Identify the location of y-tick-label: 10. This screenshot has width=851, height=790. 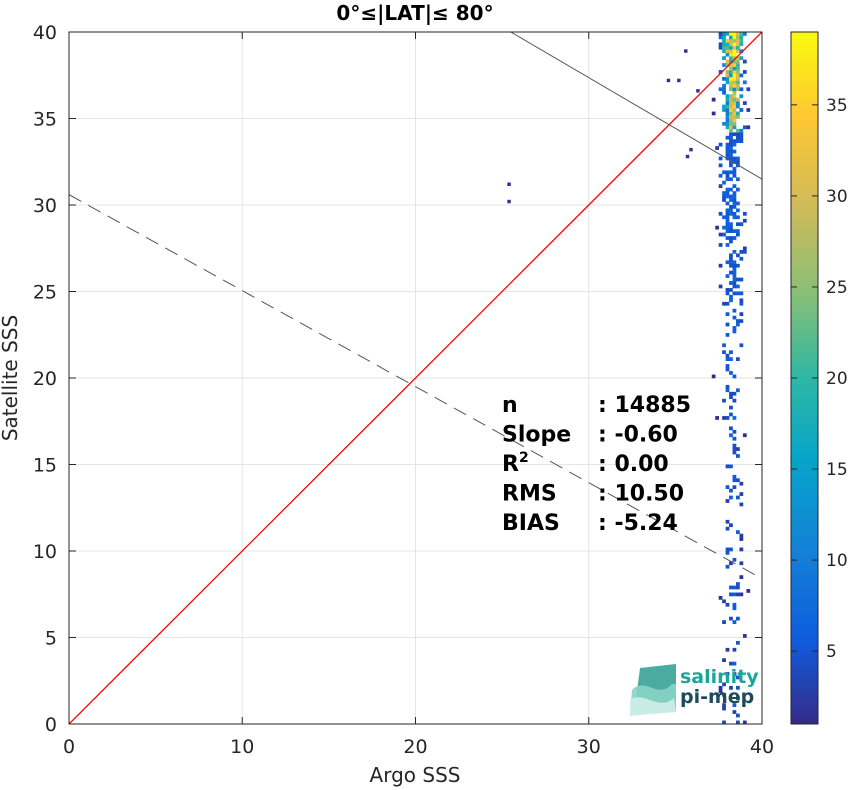
(45, 552).